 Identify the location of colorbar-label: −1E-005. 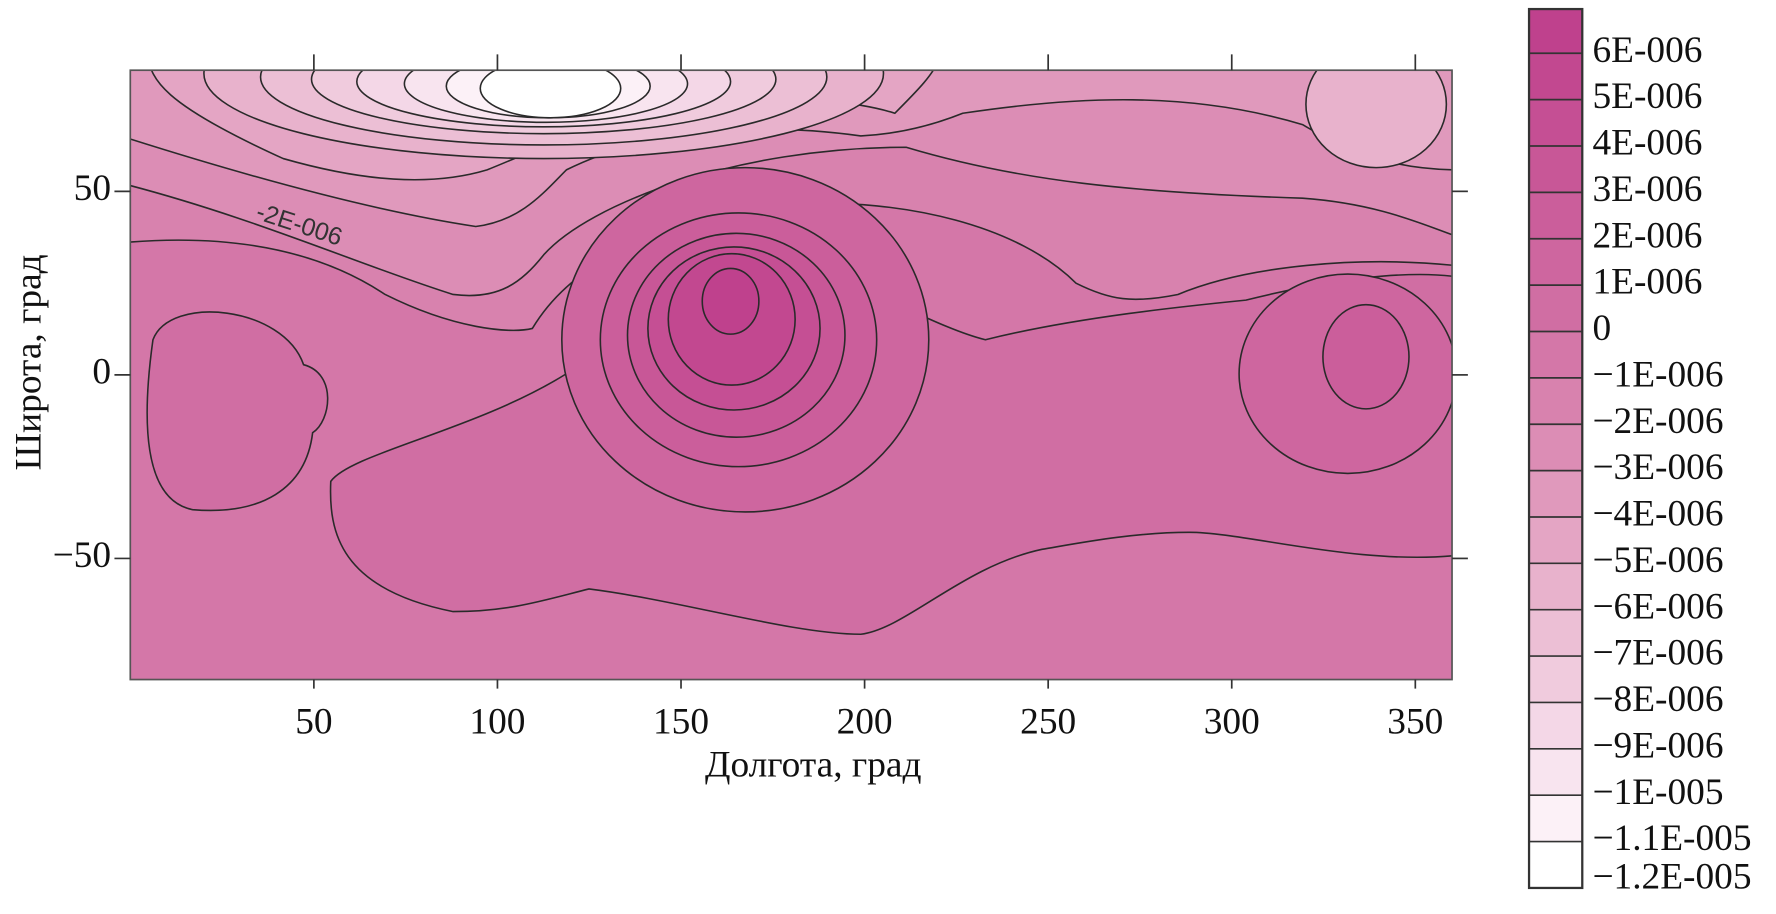
(1657, 792).